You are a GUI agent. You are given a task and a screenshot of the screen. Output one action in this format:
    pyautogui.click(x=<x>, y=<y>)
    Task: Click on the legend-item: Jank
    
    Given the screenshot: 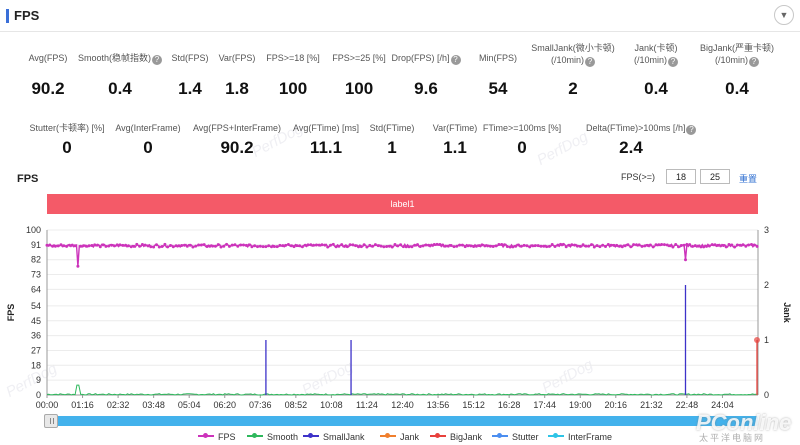 What is the action you would take?
    pyautogui.click(x=399, y=437)
    